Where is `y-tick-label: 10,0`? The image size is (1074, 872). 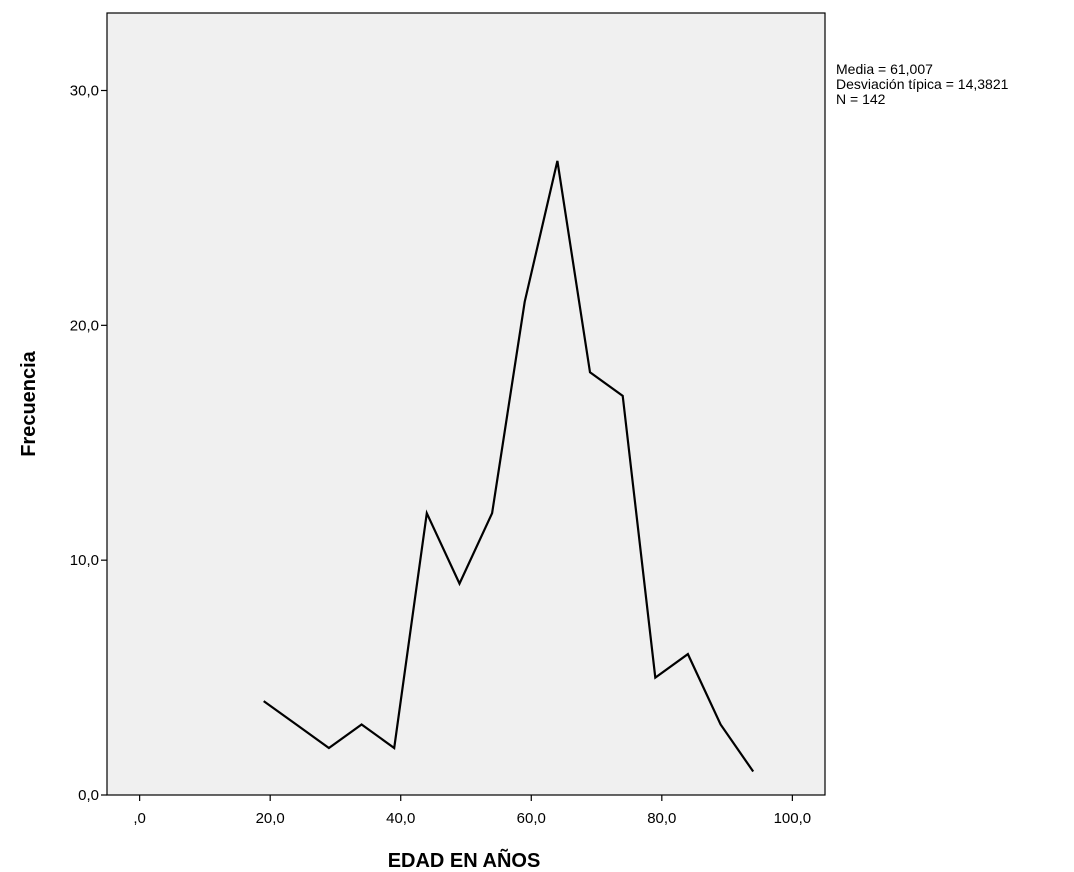 y-tick-label: 10,0 is located at coordinates (84, 560).